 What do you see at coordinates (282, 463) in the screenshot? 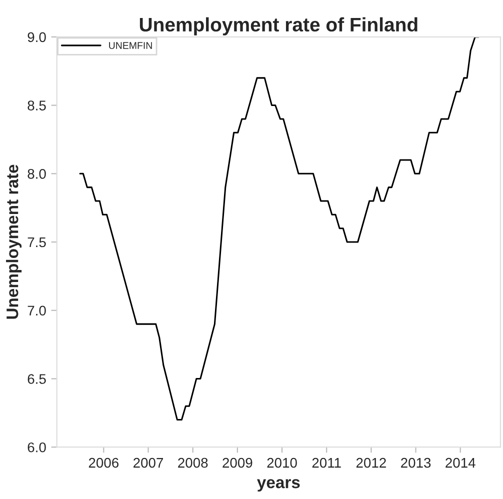
I see `x-tick-label: 2010` at bounding box center [282, 463].